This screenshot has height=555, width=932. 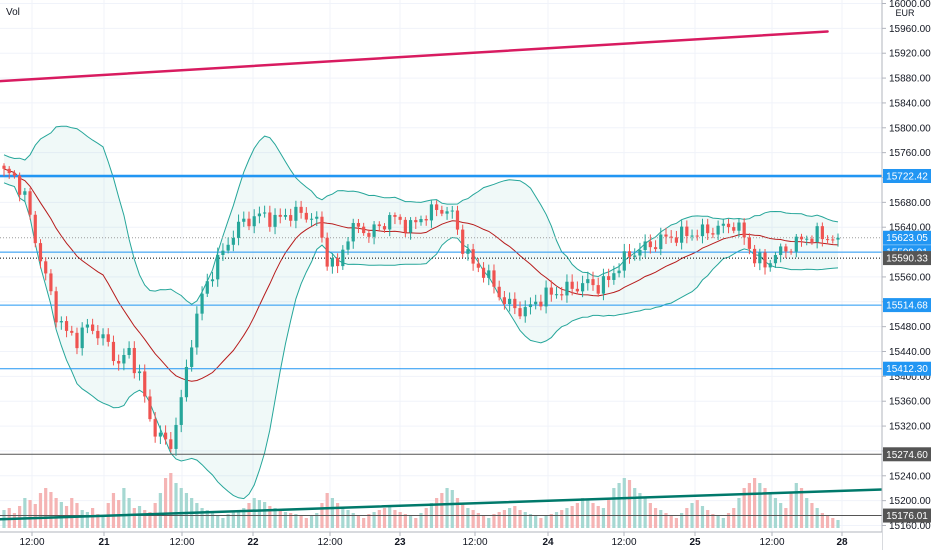 What do you see at coordinates (910, 327) in the screenshot?
I see `price-tick-label: 15480.00` at bounding box center [910, 327].